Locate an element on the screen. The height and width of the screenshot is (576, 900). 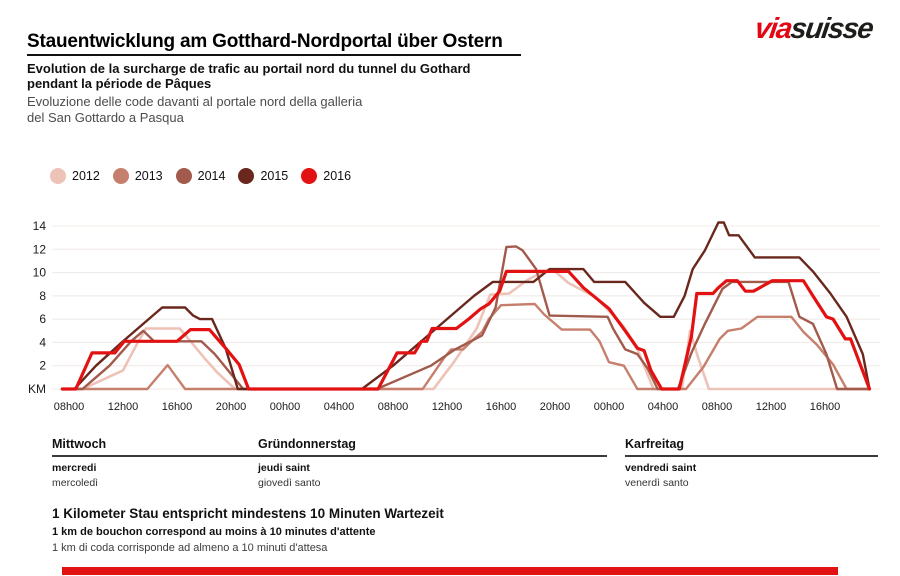
subtitle-french-line2: pendant la période de Pâques is located at coordinates (119, 83).